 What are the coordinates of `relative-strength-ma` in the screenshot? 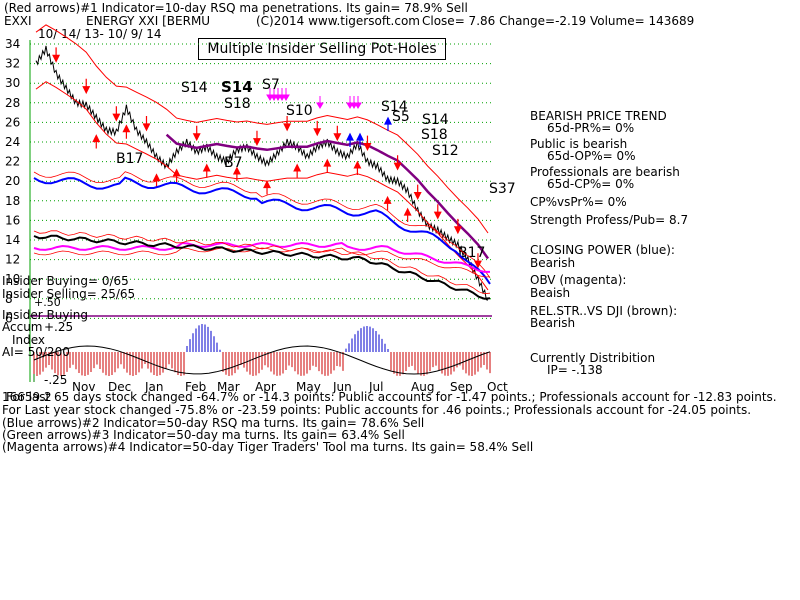 It's located at (262, 262).